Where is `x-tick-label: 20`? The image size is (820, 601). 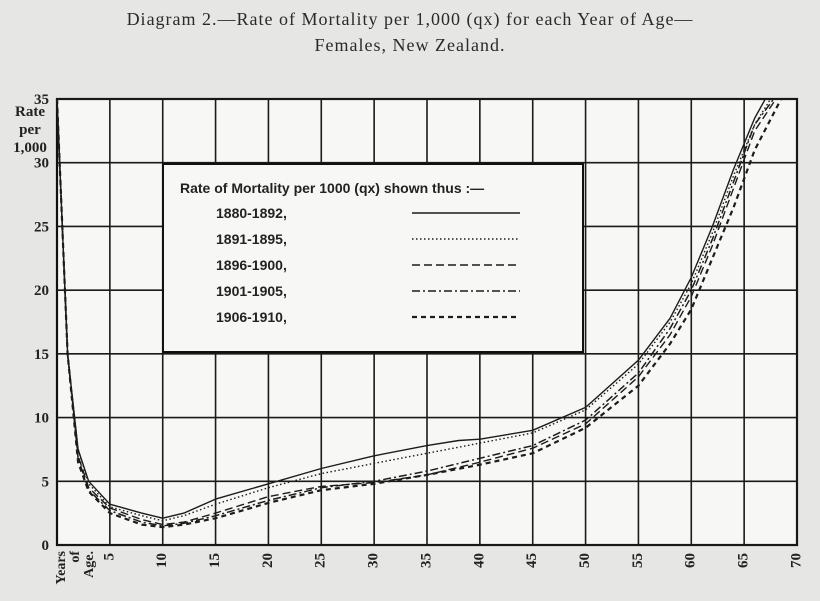 x-tick-label: 20 is located at coordinates (268, 560).